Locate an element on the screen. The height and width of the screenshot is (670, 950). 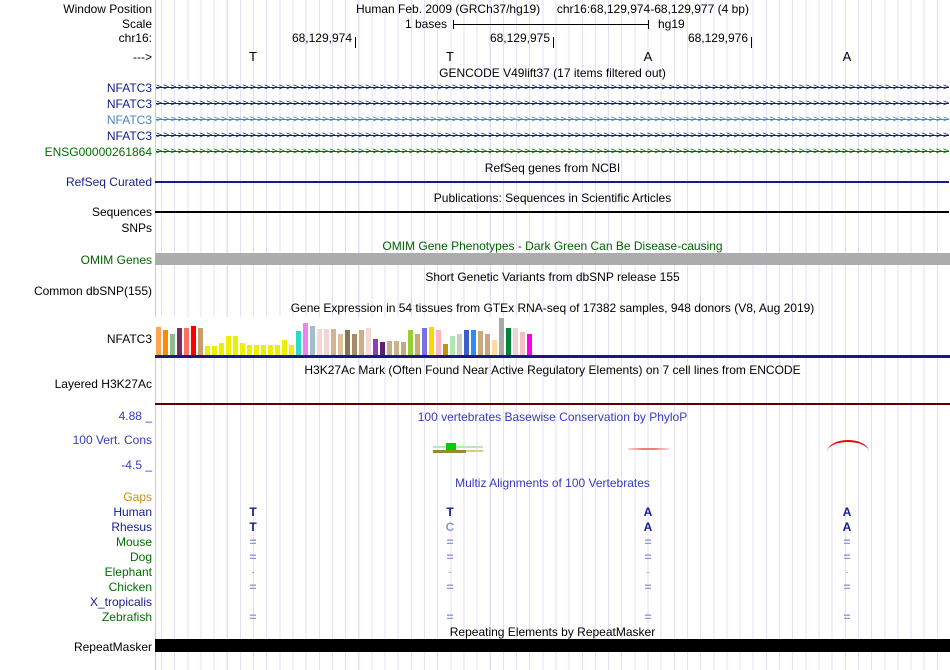
conservation-mark is located at coordinates (451, 446).